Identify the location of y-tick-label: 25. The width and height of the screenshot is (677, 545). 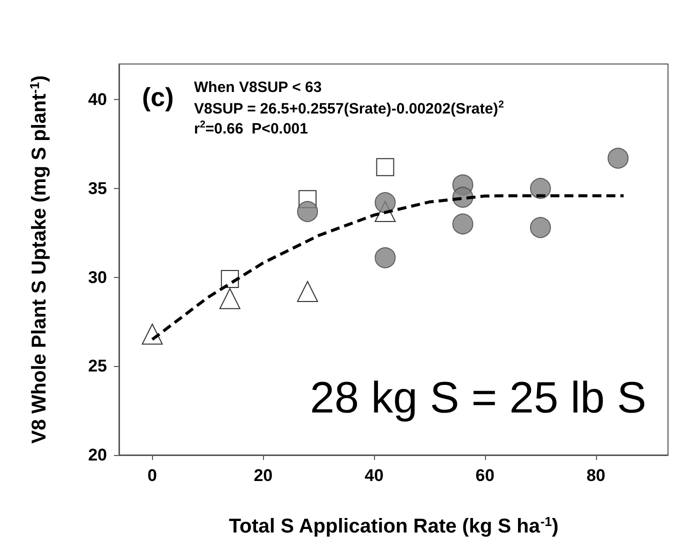
(97, 366).